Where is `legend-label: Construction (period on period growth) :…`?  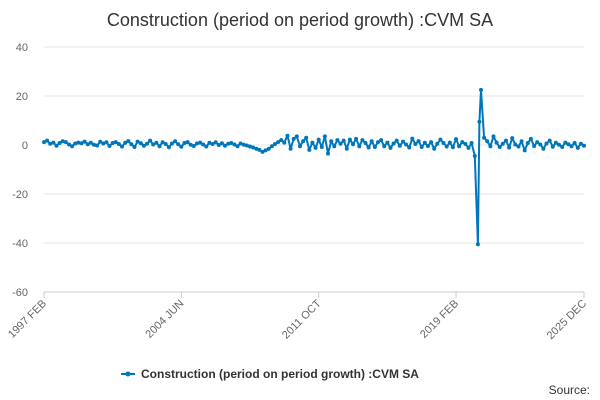
legend-label: Construction (period on period growth) :… is located at coordinates (280, 374).